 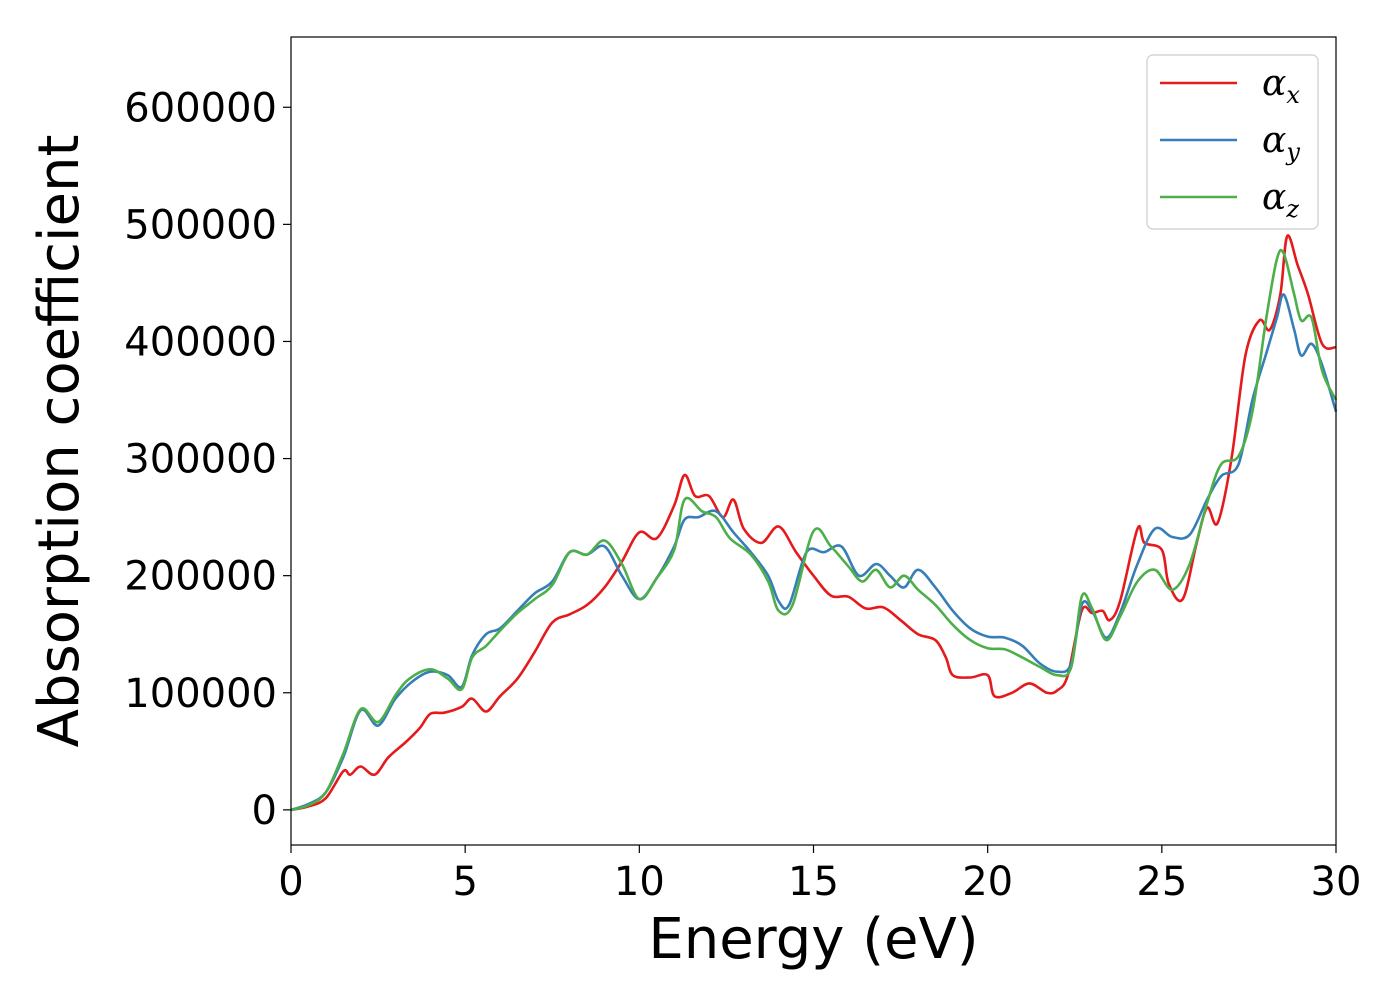 What do you see at coordinates (1336, 882) in the screenshot?
I see `x-tick-label: 30` at bounding box center [1336, 882].